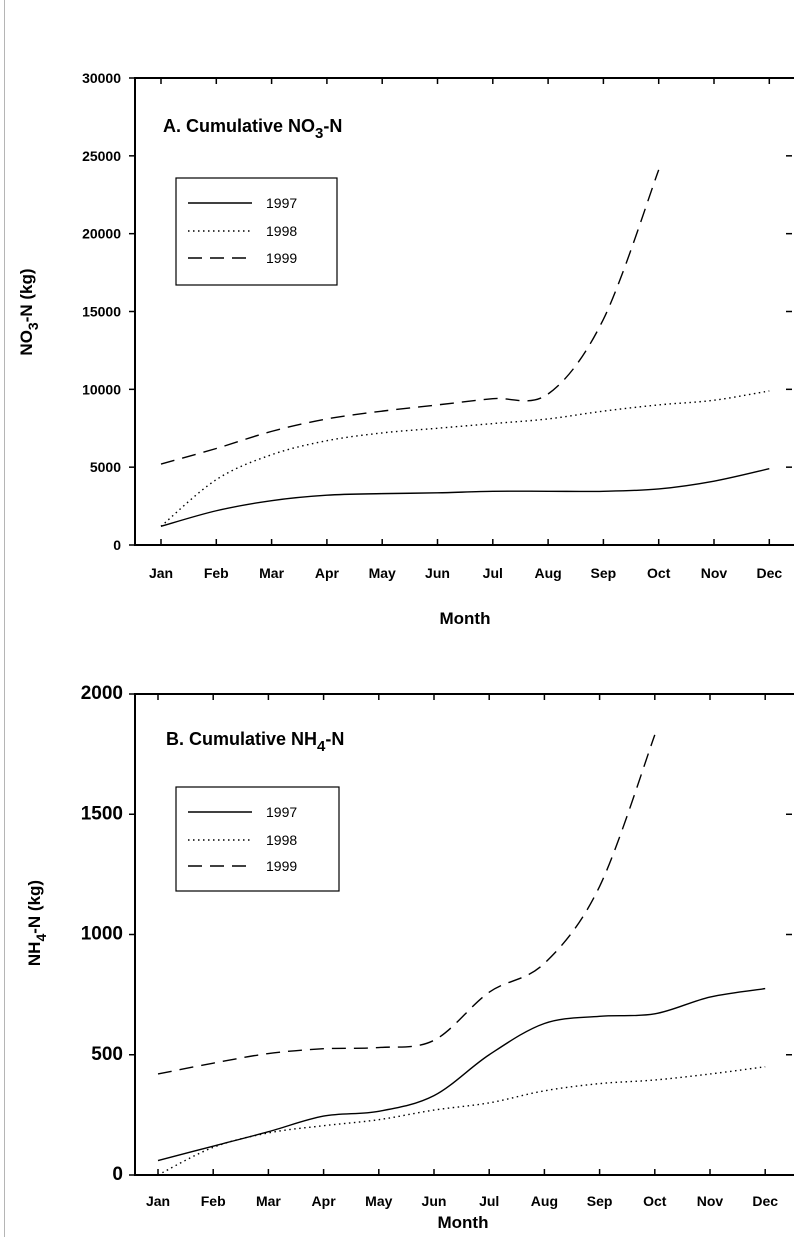  What do you see at coordinates (101, 156) in the screenshot?
I see `y-tick-label: 25000` at bounding box center [101, 156].